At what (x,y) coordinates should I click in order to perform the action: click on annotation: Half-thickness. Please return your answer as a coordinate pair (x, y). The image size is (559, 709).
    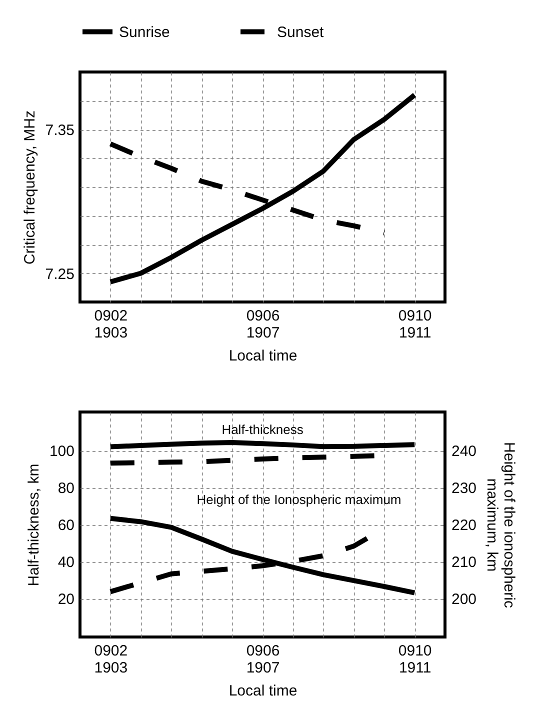
    Looking at the image, I should click on (263, 429).